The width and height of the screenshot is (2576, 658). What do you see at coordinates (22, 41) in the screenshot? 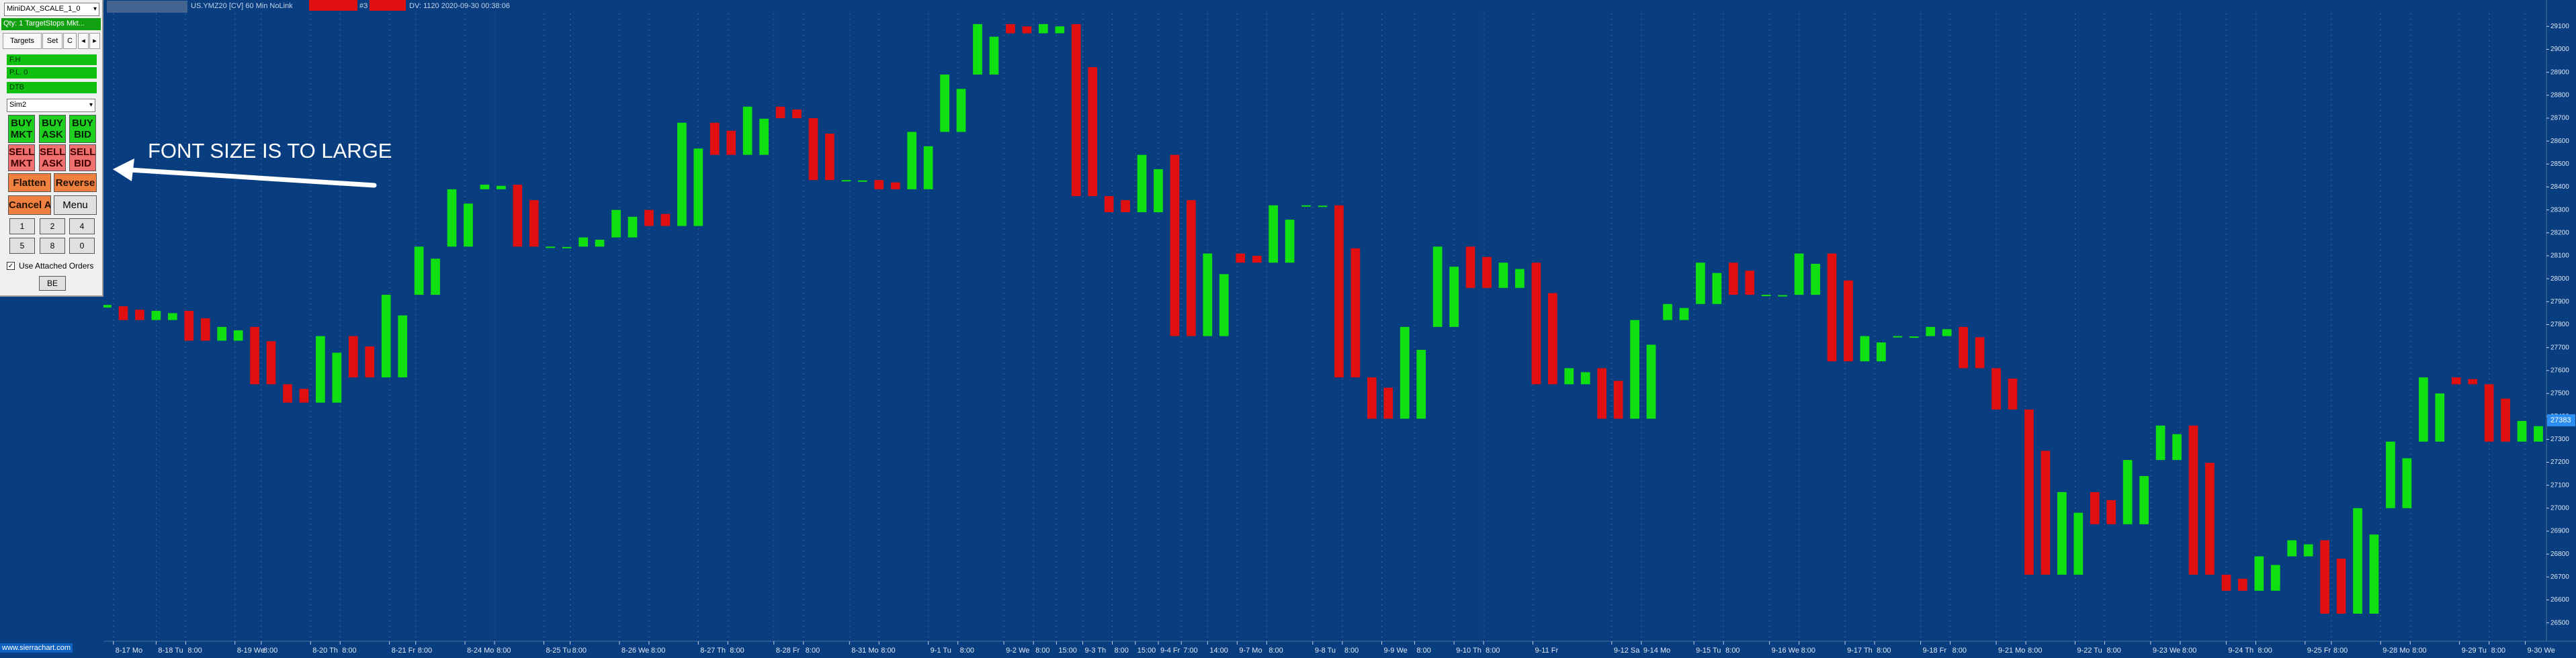
I see `tab: Targets` at bounding box center [22, 41].